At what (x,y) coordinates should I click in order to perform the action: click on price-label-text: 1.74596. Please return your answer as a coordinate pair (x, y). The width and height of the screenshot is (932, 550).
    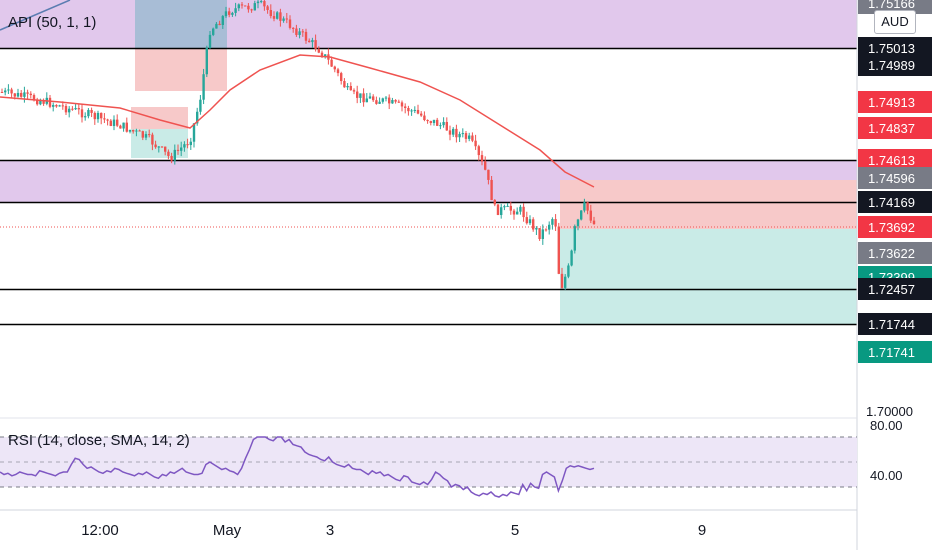
    Looking at the image, I should click on (891, 178).